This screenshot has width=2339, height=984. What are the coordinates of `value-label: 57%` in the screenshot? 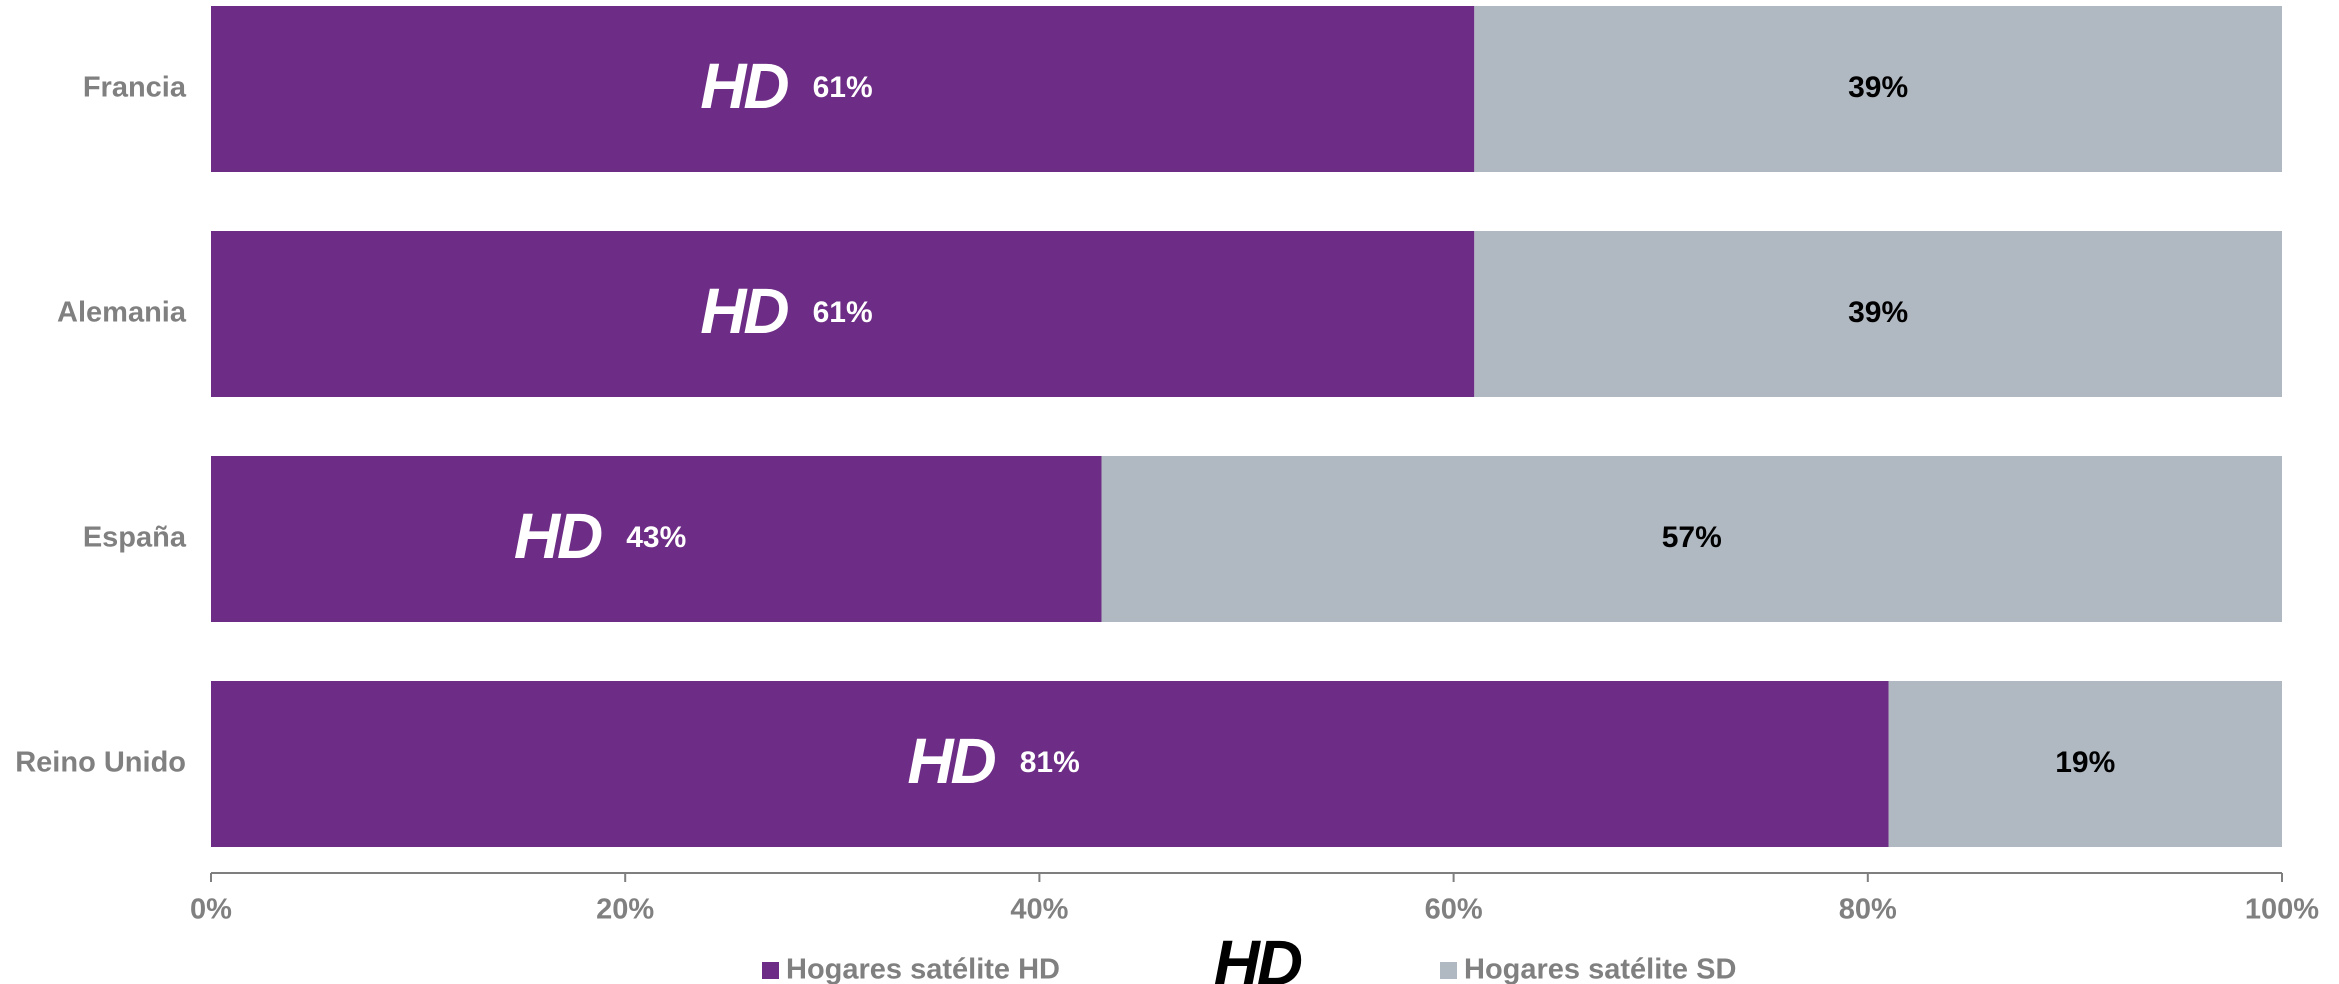 It's located at (1692, 537).